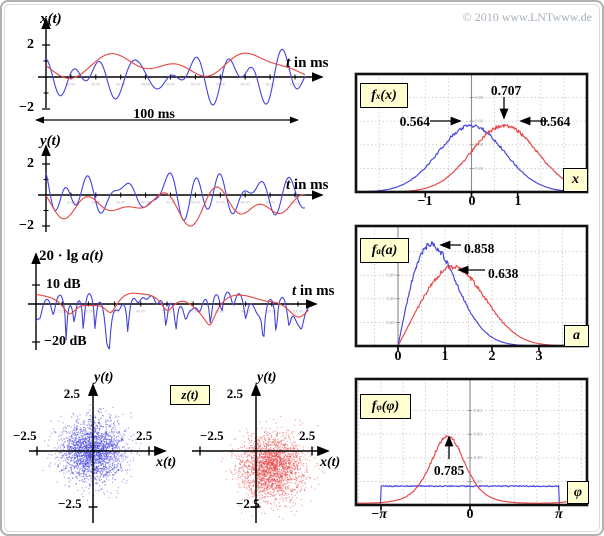 The image size is (604, 536). What do you see at coordinates (445, 356) in the screenshot?
I see `fa-tick-1: 1` at bounding box center [445, 356].